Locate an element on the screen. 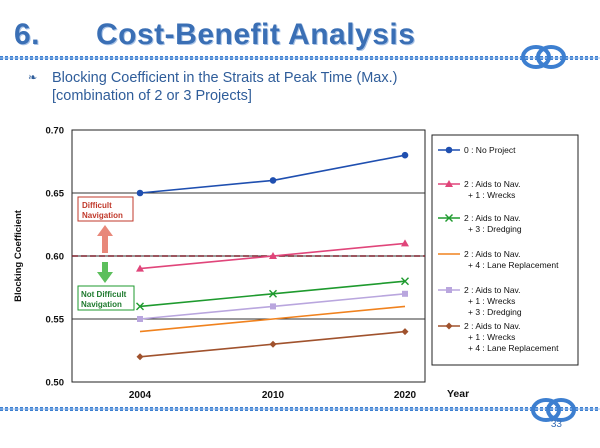 The image size is (600, 448). subtitle-line-2: [combination of 2 or 3 Projects] is located at coordinates (152, 96).